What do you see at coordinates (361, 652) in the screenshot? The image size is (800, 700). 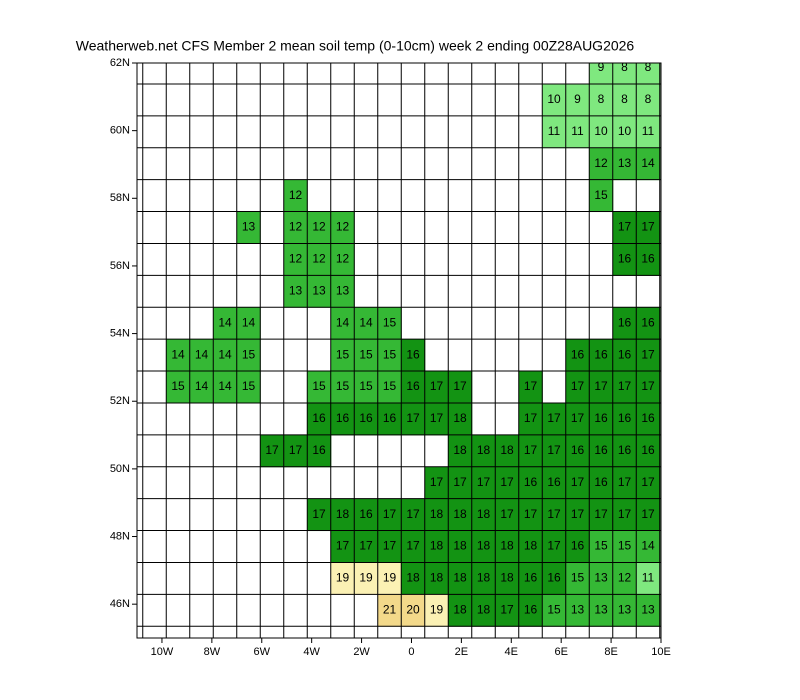 I see `x-tick-label: 2W` at bounding box center [361, 652].